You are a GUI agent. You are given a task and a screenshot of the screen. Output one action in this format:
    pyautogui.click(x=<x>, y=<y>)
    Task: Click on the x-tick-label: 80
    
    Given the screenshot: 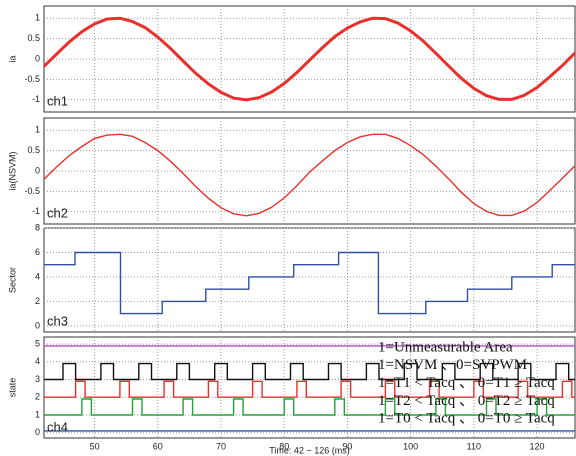 What is the action you would take?
    pyautogui.click(x=284, y=446)
    